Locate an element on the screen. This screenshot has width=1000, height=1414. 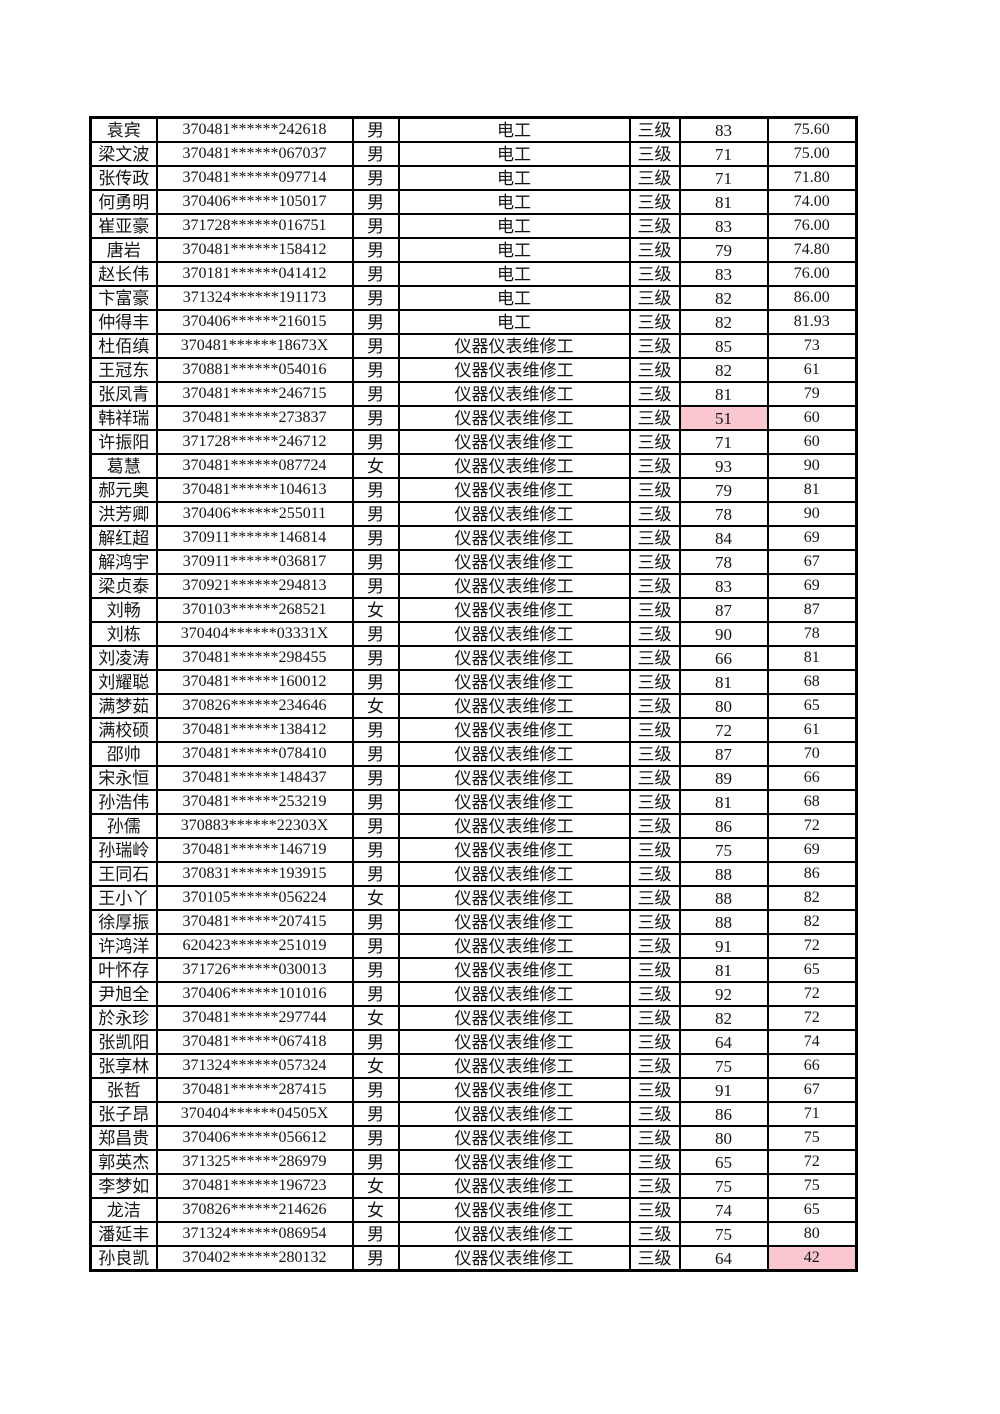
table-row: 何勇明 370406******105017 男 电工 三级 81 74.00 is located at coordinates (473, 202).